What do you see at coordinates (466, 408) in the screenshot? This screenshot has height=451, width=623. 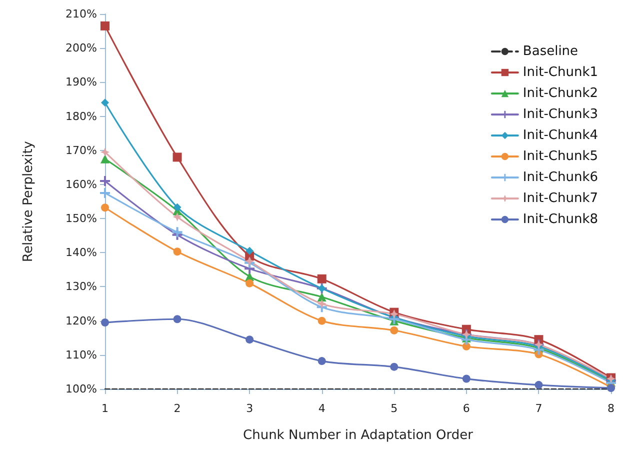 I see `x-tick-label: 6` at bounding box center [466, 408].